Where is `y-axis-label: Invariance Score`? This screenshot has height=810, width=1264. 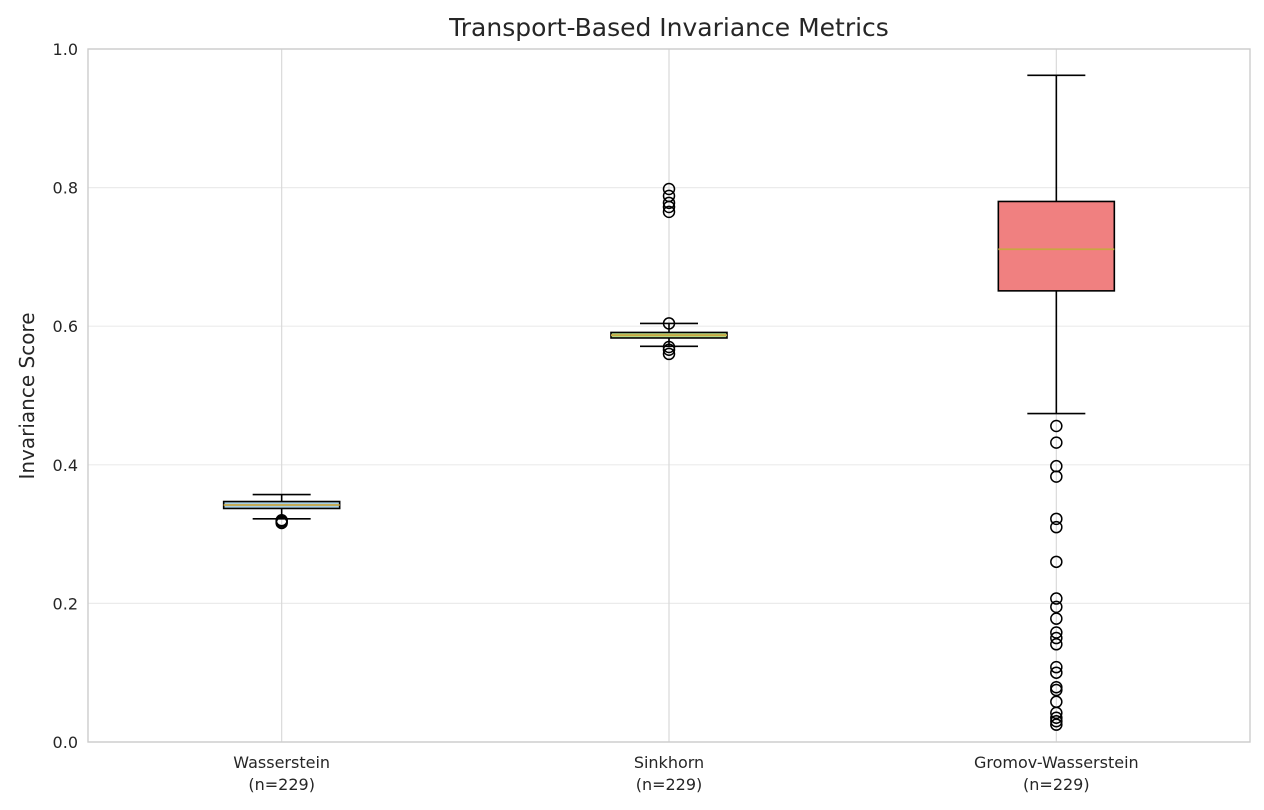 y-axis-label: Invariance Score is located at coordinates (27, 395).